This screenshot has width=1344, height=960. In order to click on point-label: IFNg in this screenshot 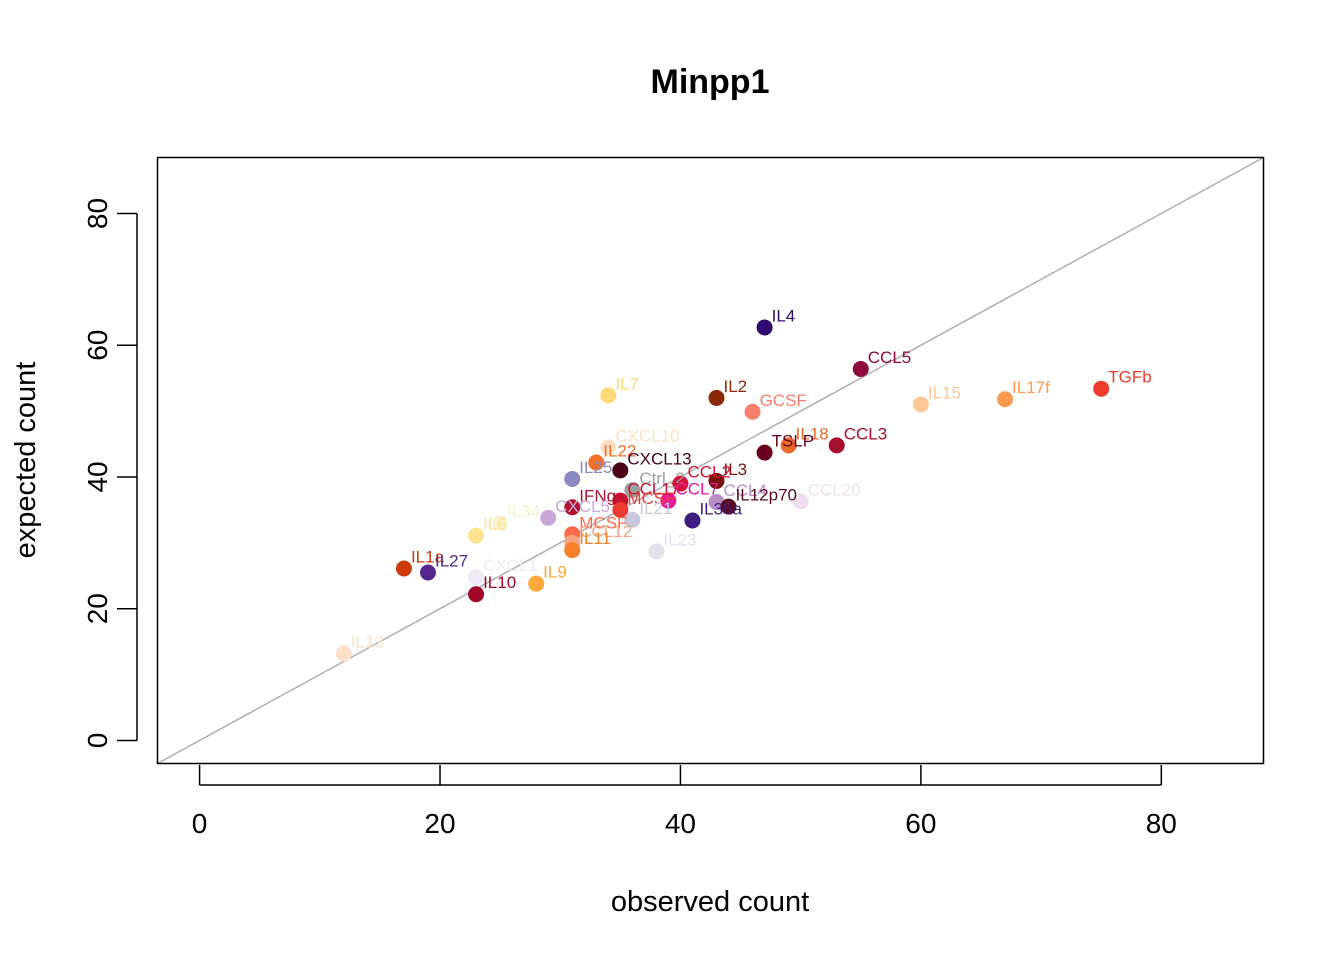, I will do `click(597, 495)`.